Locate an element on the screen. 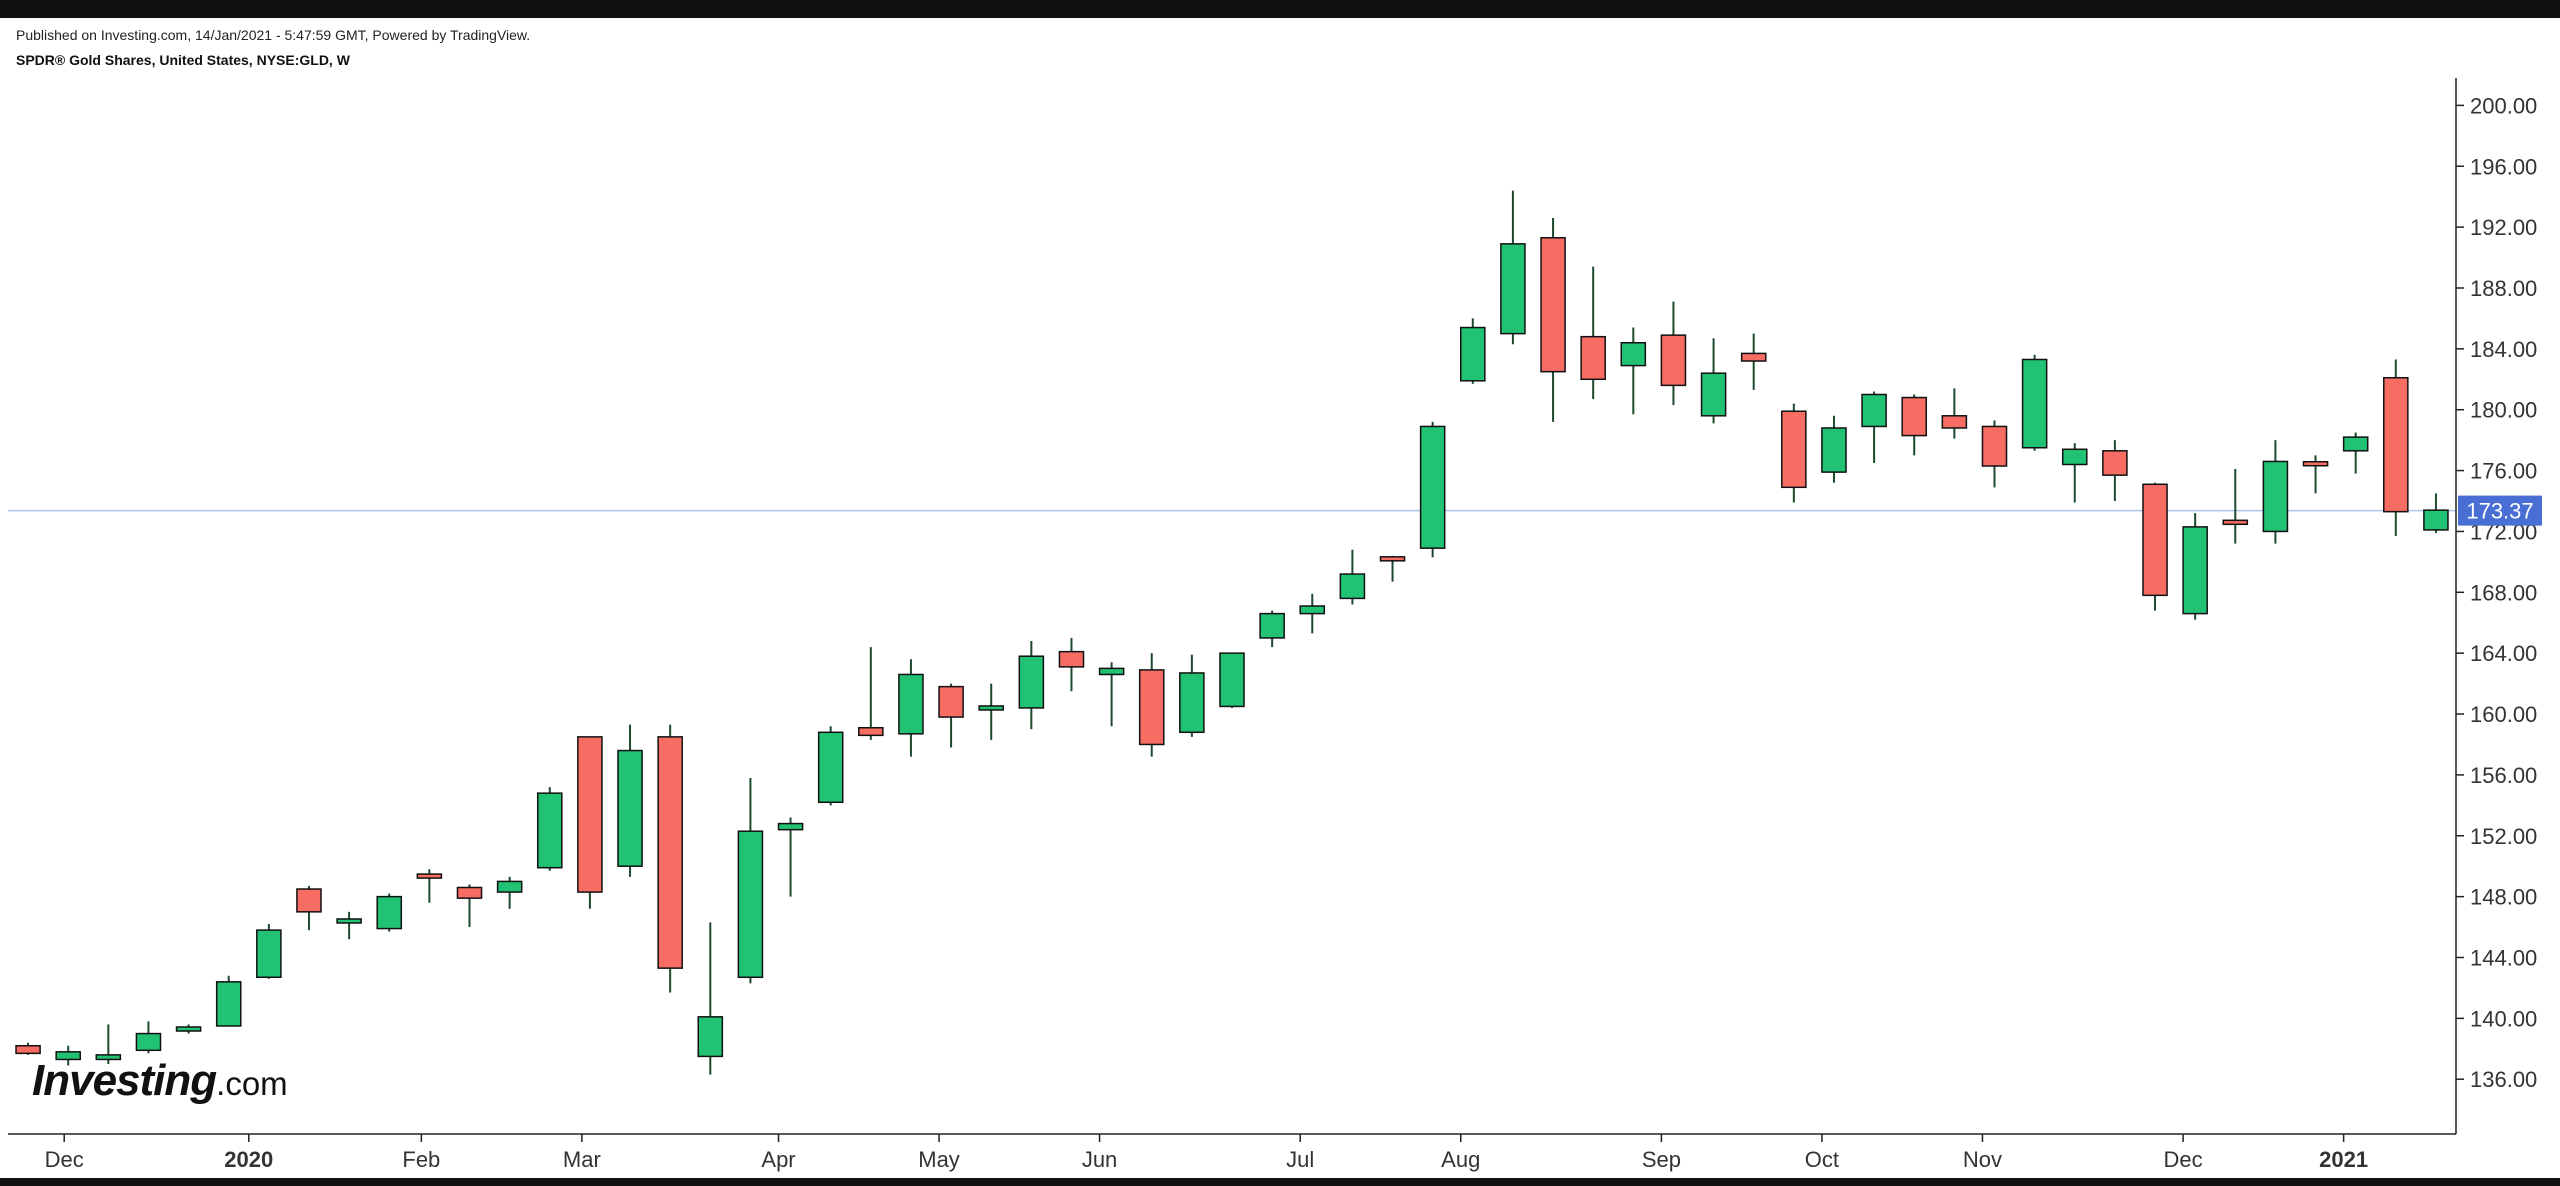  x-tick-label: 2021 is located at coordinates (2343, 1159).